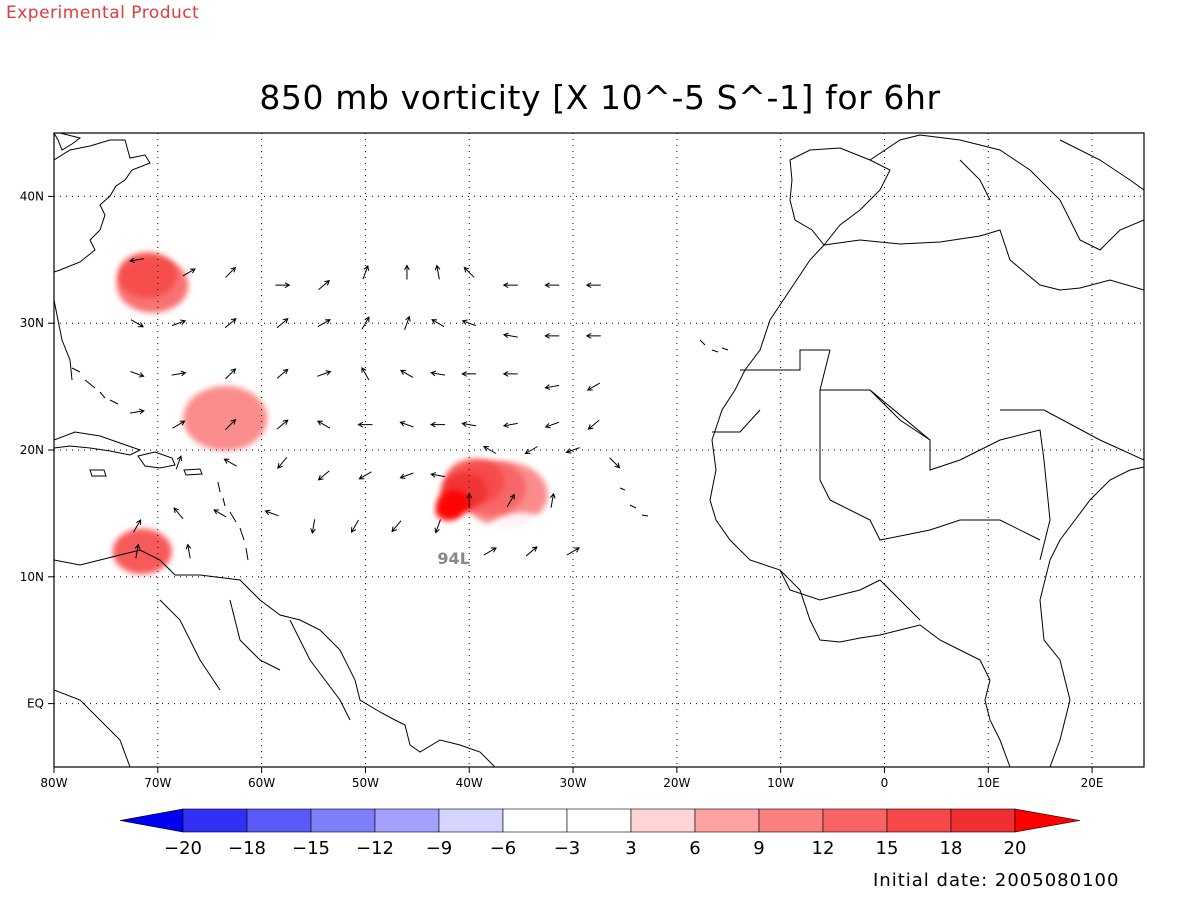 This screenshot has height=900, width=1200. What do you see at coordinates (996, 880) in the screenshot?
I see `initial-date: Initial date: 2005080100` at bounding box center [996, 880].